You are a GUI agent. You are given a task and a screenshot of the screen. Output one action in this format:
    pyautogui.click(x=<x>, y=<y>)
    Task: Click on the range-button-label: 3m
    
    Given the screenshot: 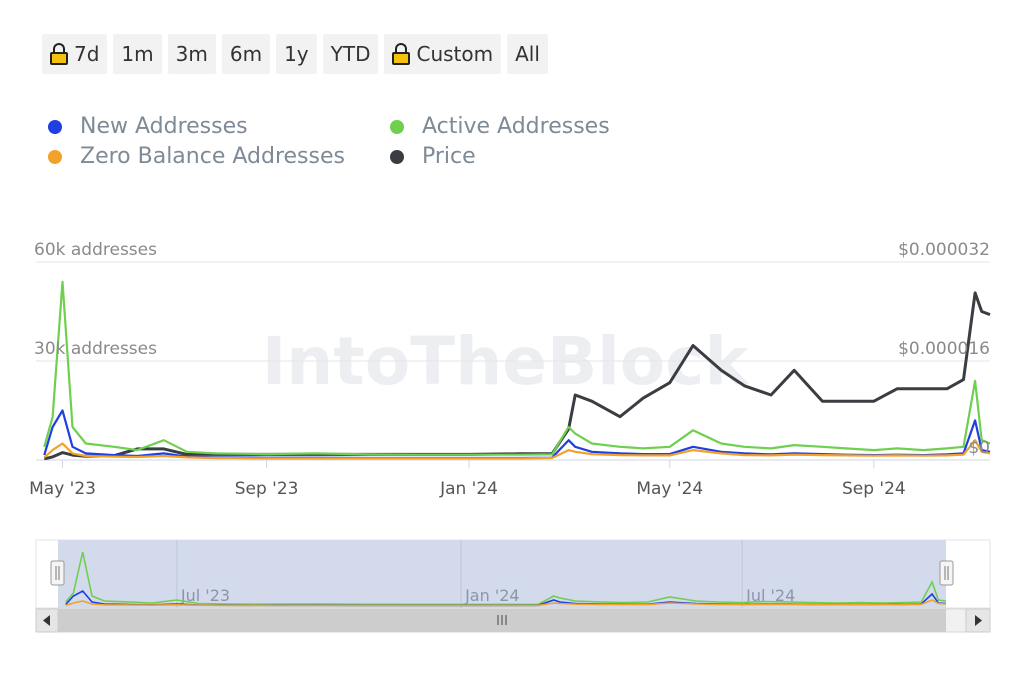 What is the action you would take?
    pyautogui.click(x=191, y=54)
    